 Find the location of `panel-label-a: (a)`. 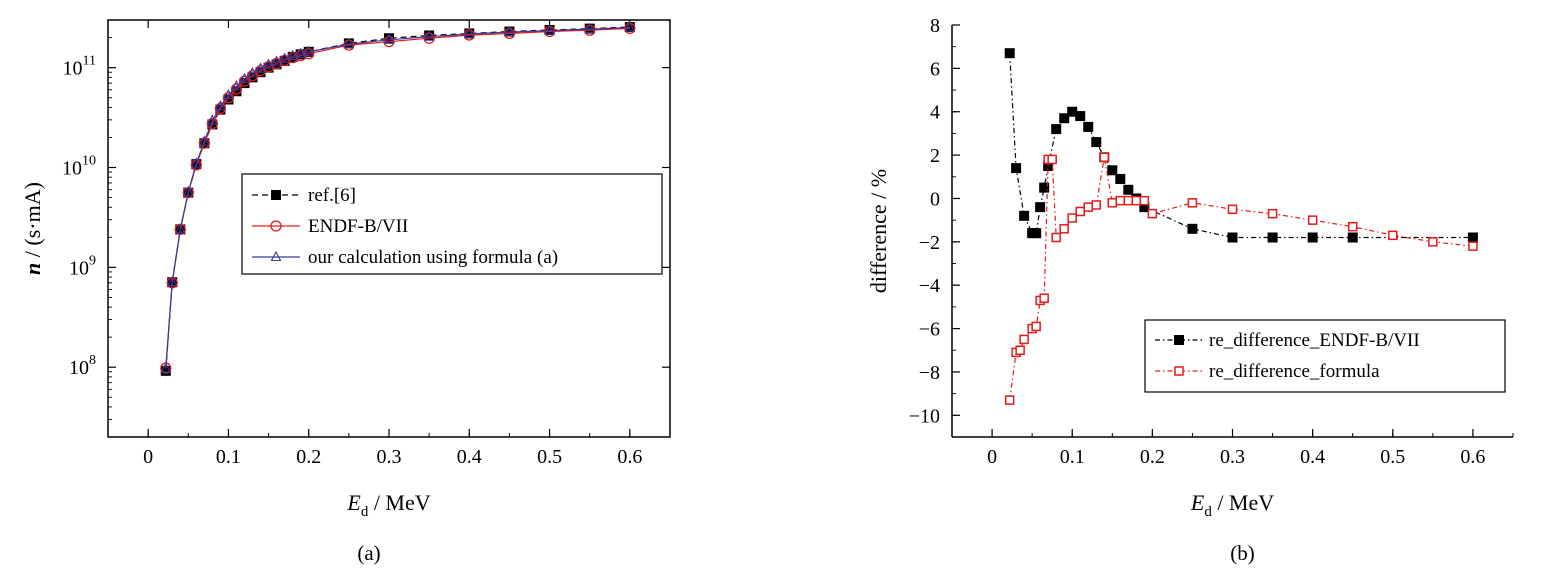

panel-label-a: (a) is located at coordinates (368, 553).